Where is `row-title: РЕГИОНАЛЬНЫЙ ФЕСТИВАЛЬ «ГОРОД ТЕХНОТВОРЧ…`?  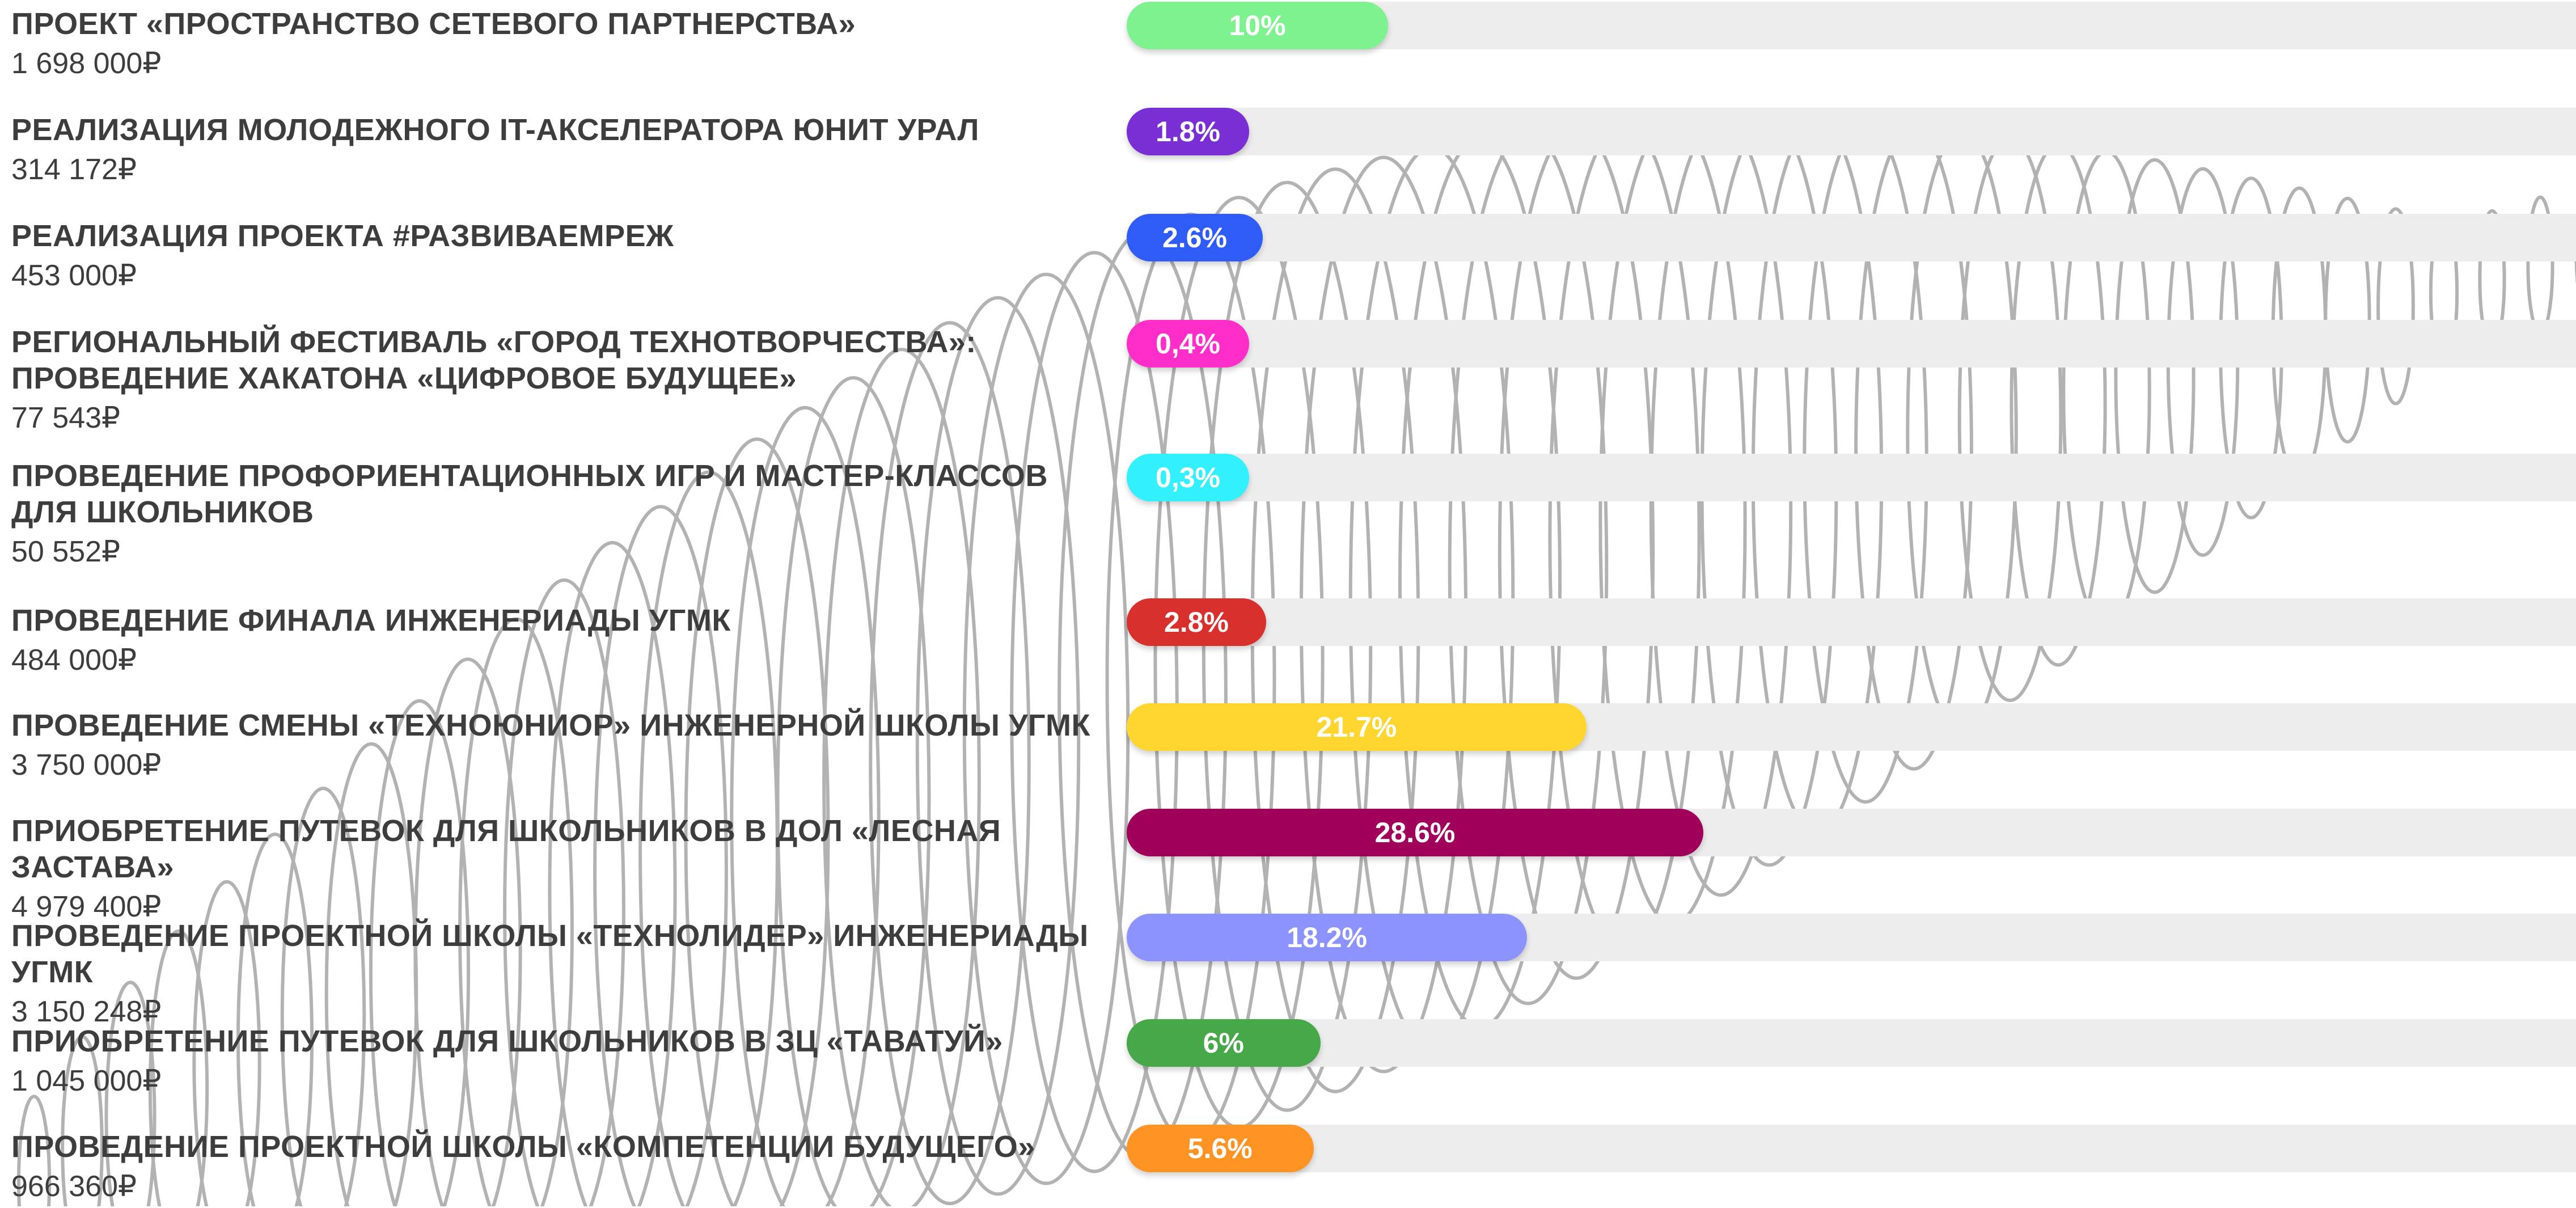 row-title: РЕГИОНАЛЬНЫЙ ФЕСТИВАЛЬ «ГОРОД ТЕХНОТВОРЧ… is located at coordinates (493, 360).